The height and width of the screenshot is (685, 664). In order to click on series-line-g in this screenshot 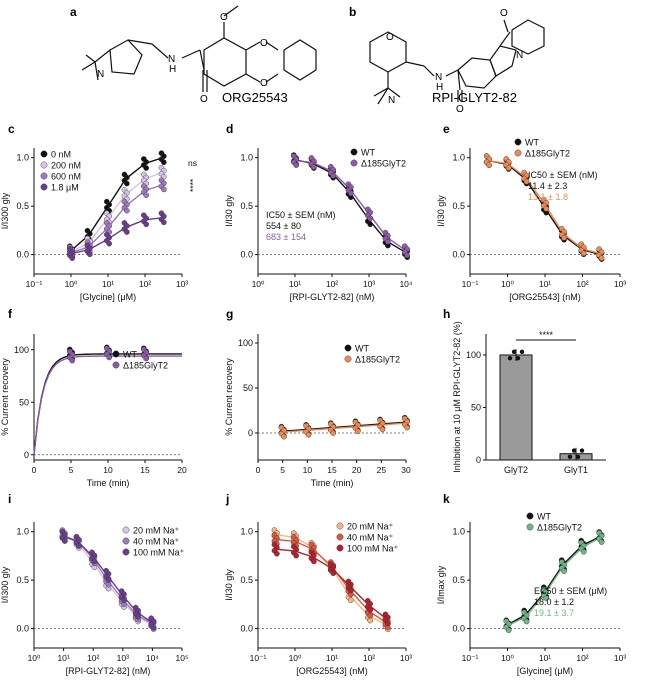, I will do `click(344, 426)`.